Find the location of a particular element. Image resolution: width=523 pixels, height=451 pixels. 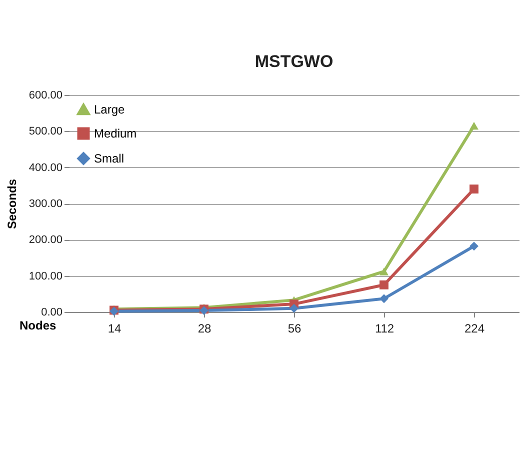

legend-label: Small is located at coordinates (109, 159).